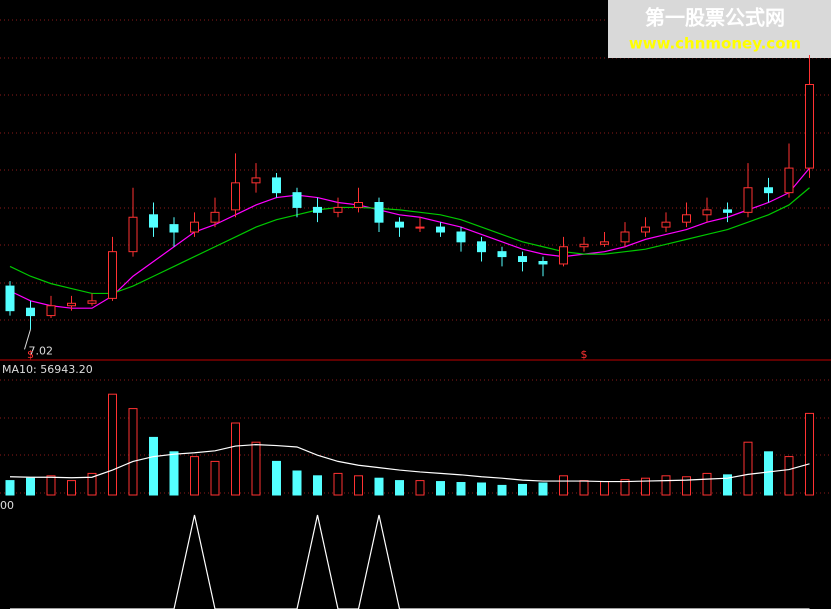  What do you see at coordinates (409, 463) in the screenshot?
I see `volume-ma` at bounding box center [409, 463].